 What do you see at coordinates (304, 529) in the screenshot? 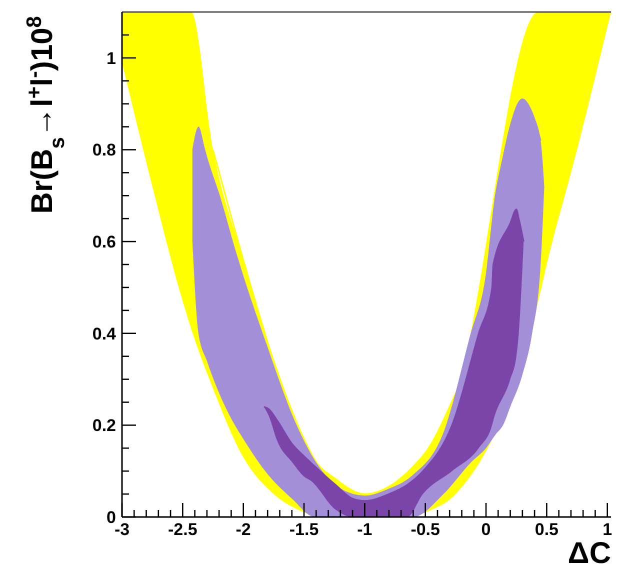
I see `x-tick-label: -1.5` at bounding box center [304, 529].